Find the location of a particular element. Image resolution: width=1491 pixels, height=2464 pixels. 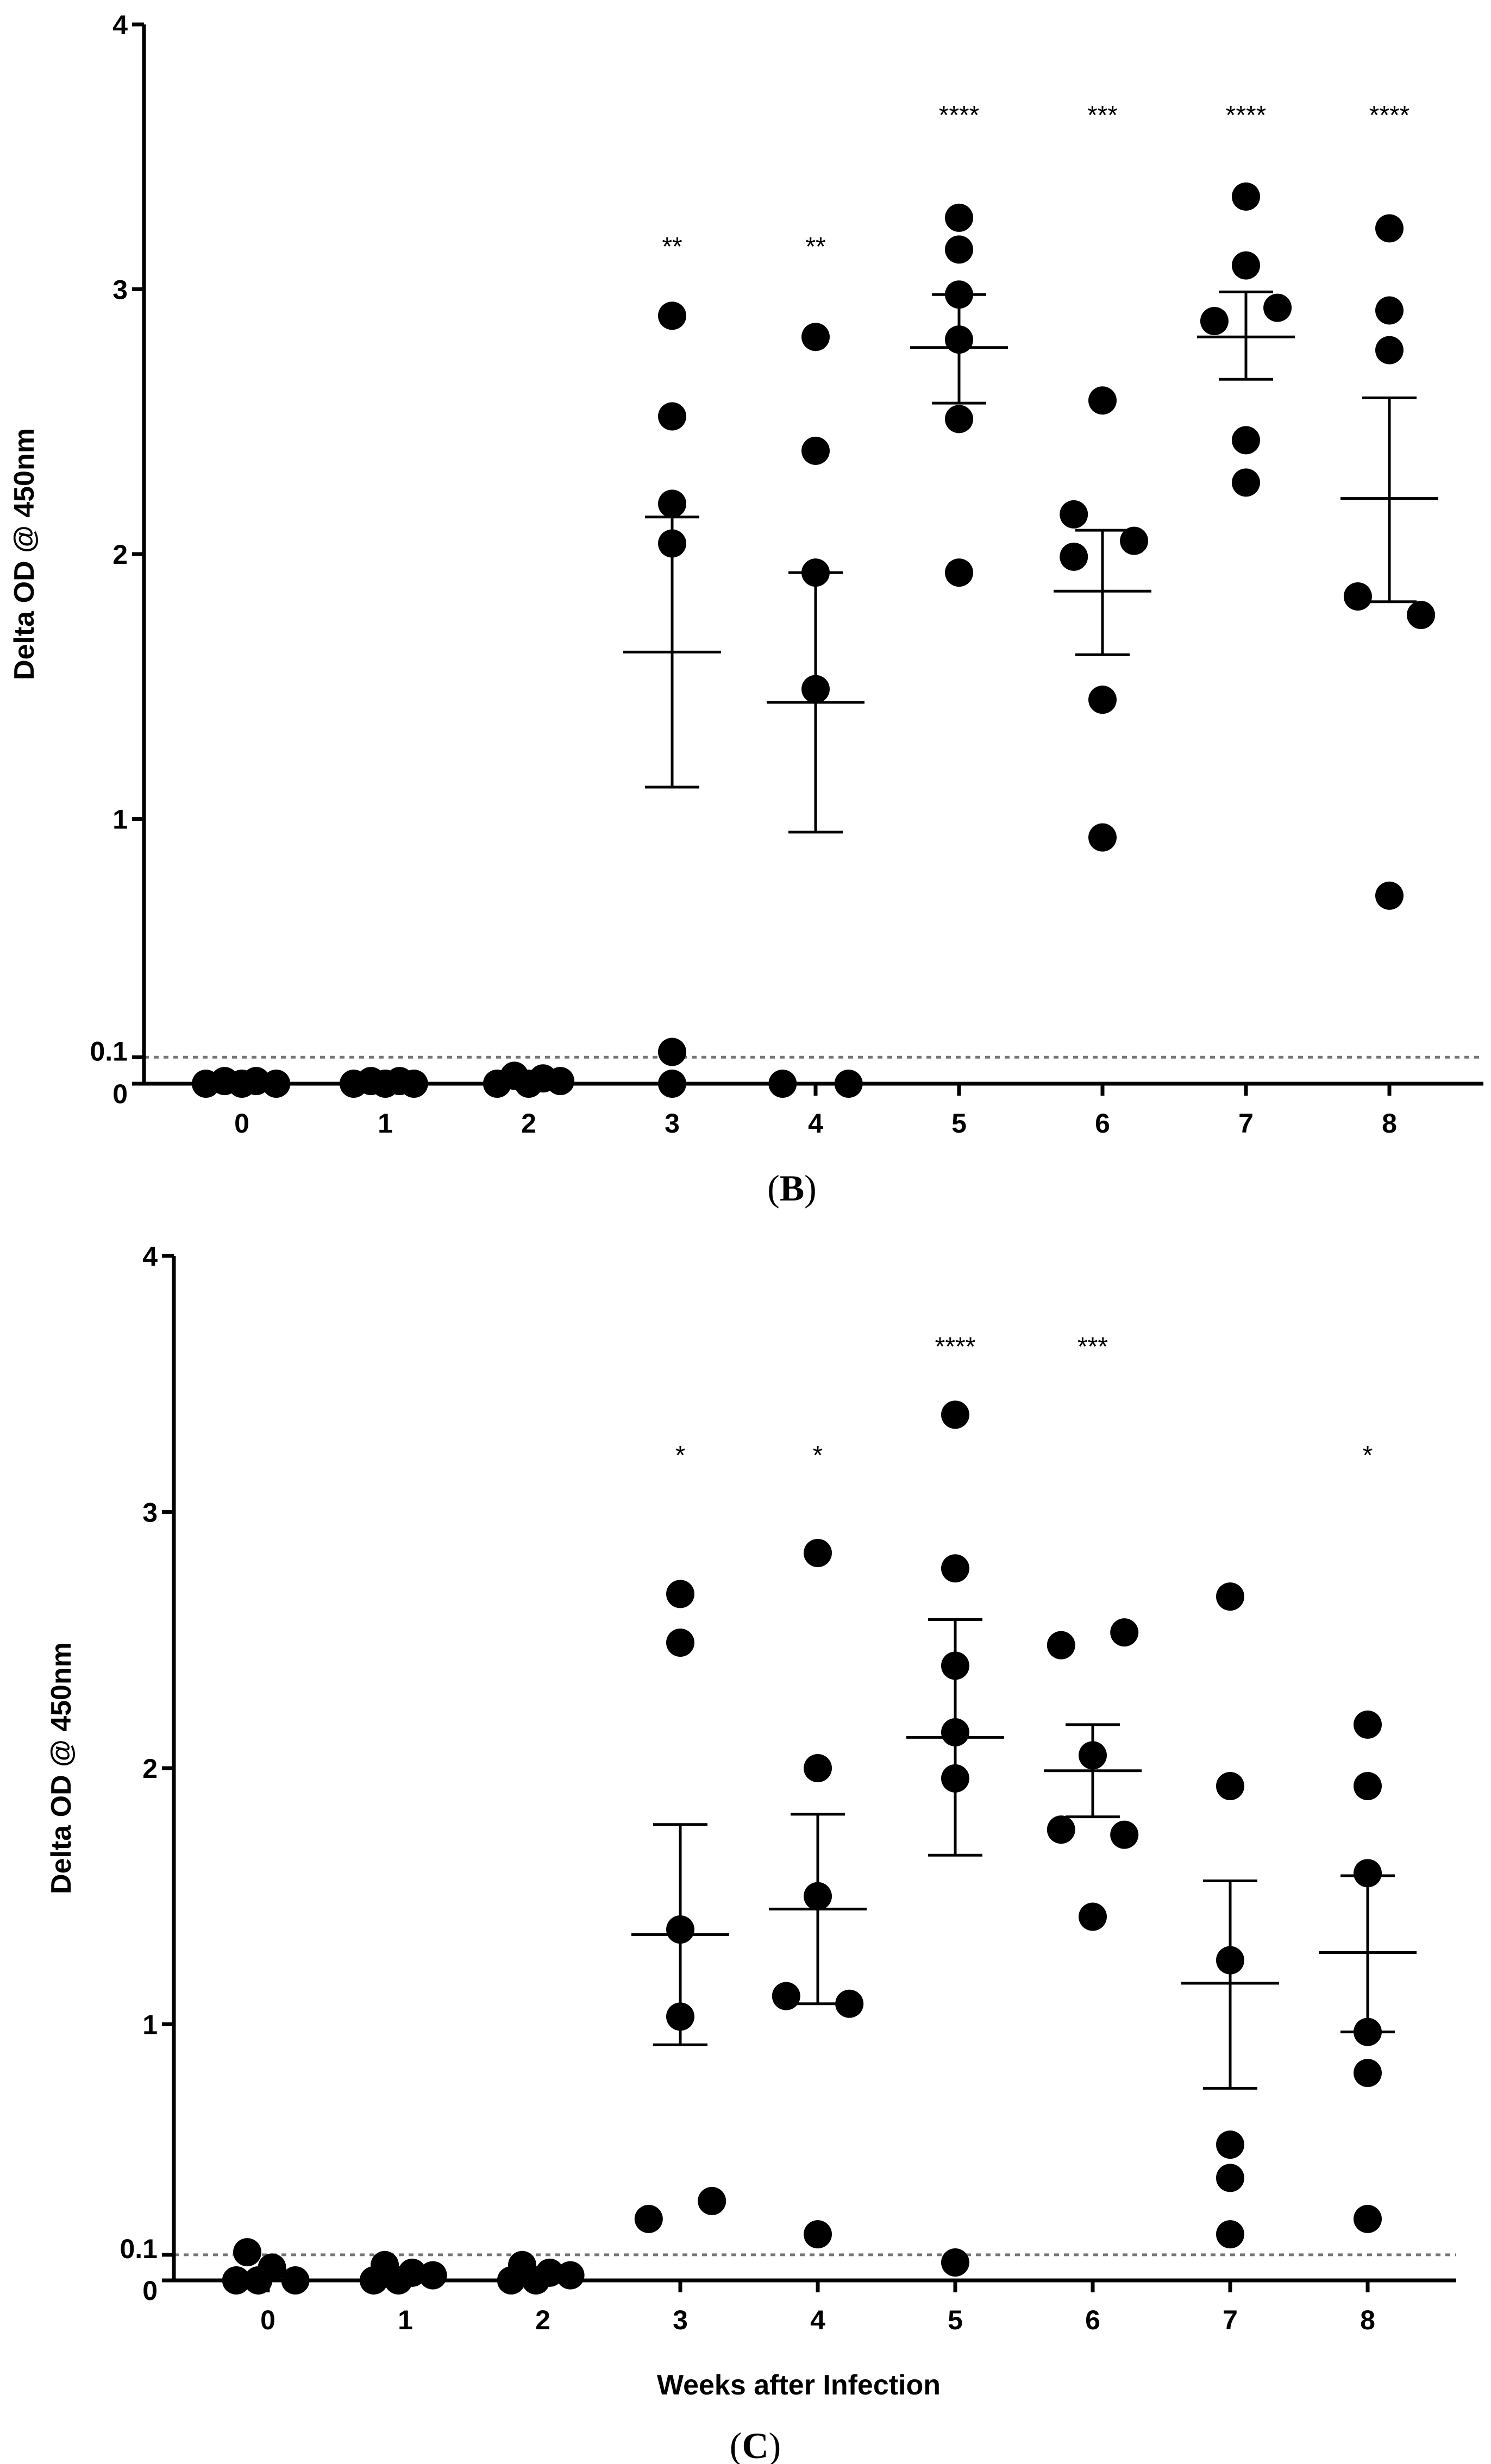

y-tick-label: 0.1 is located at coordinates (139, 2249).